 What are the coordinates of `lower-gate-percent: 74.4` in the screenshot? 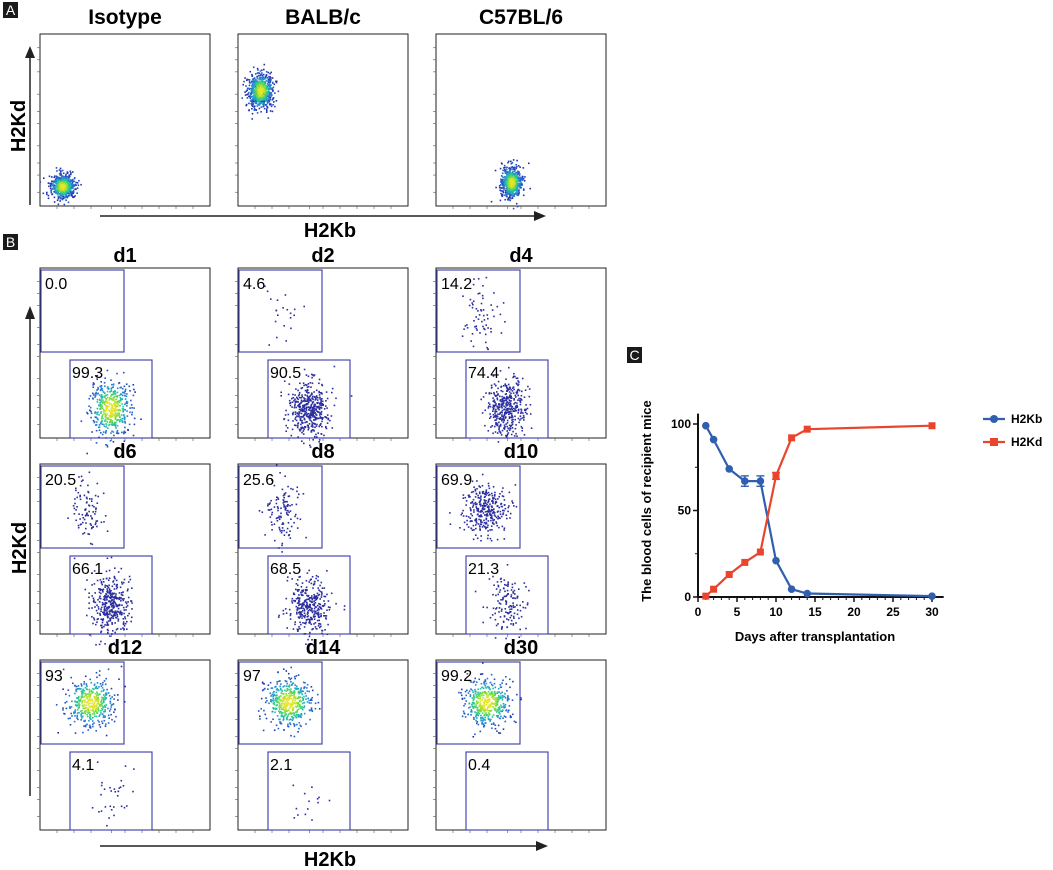 It's located at (483, 373).